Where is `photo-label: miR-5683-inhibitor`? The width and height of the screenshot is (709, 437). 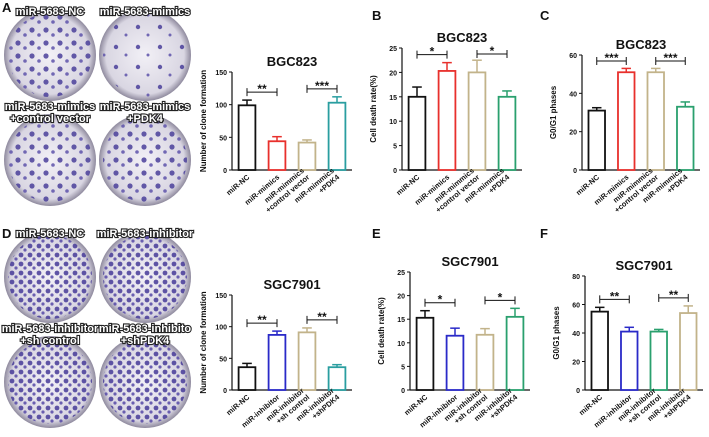
photo-label: miR-5683-inhibitor is located at coordinates (145, 234).